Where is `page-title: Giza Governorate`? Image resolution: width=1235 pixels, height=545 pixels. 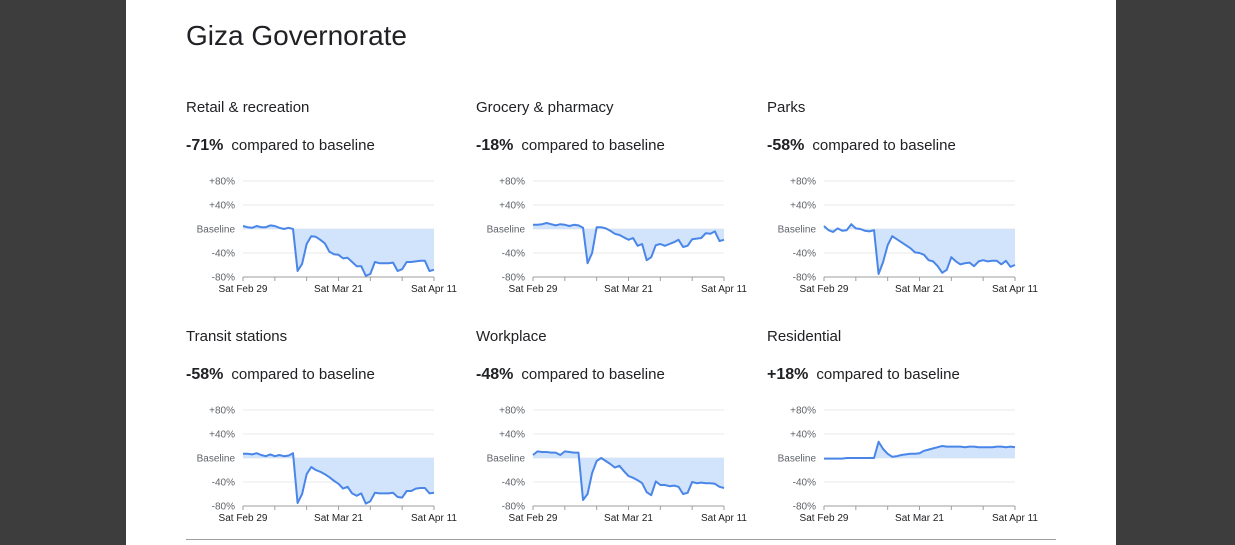
page-title: Giza Governorate is located at coordinates (296, 35).